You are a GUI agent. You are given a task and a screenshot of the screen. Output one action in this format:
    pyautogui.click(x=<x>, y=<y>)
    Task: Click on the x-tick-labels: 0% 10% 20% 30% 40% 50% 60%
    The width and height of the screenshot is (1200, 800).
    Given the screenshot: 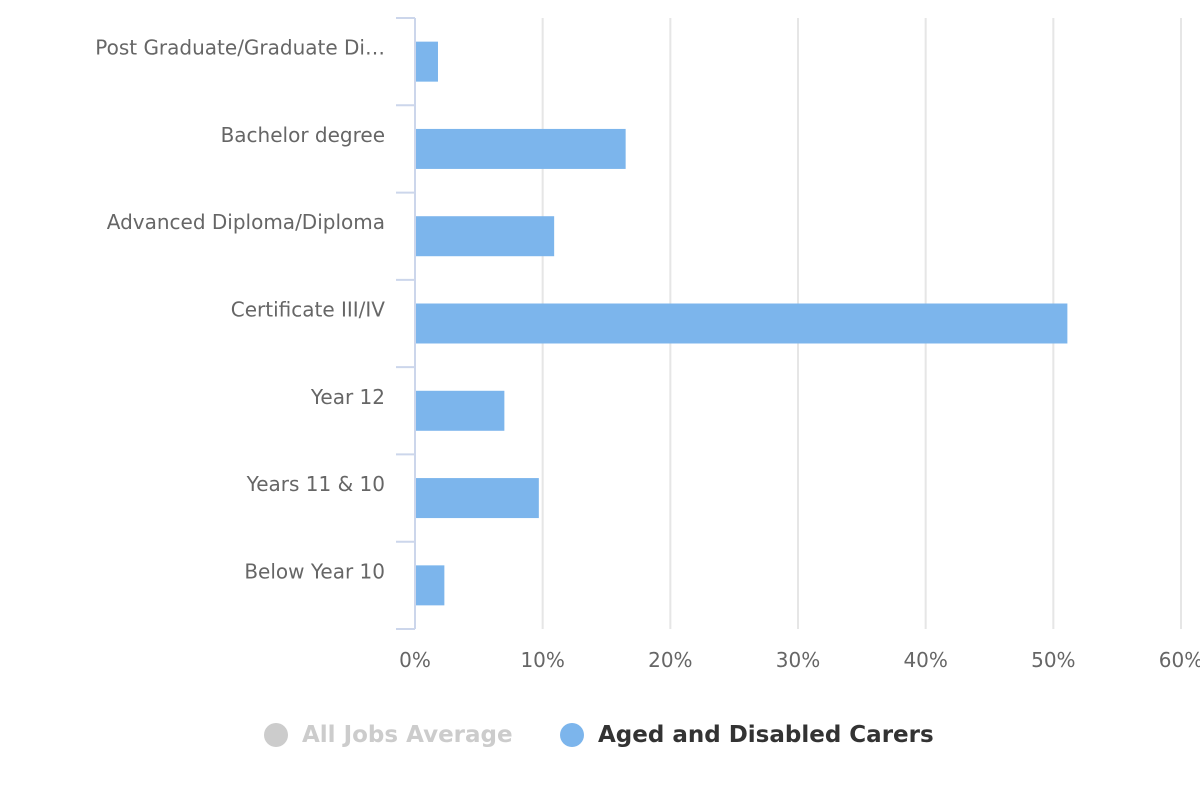 What is the action you would take?
    pyautogui.click(x=799, y=660)
    